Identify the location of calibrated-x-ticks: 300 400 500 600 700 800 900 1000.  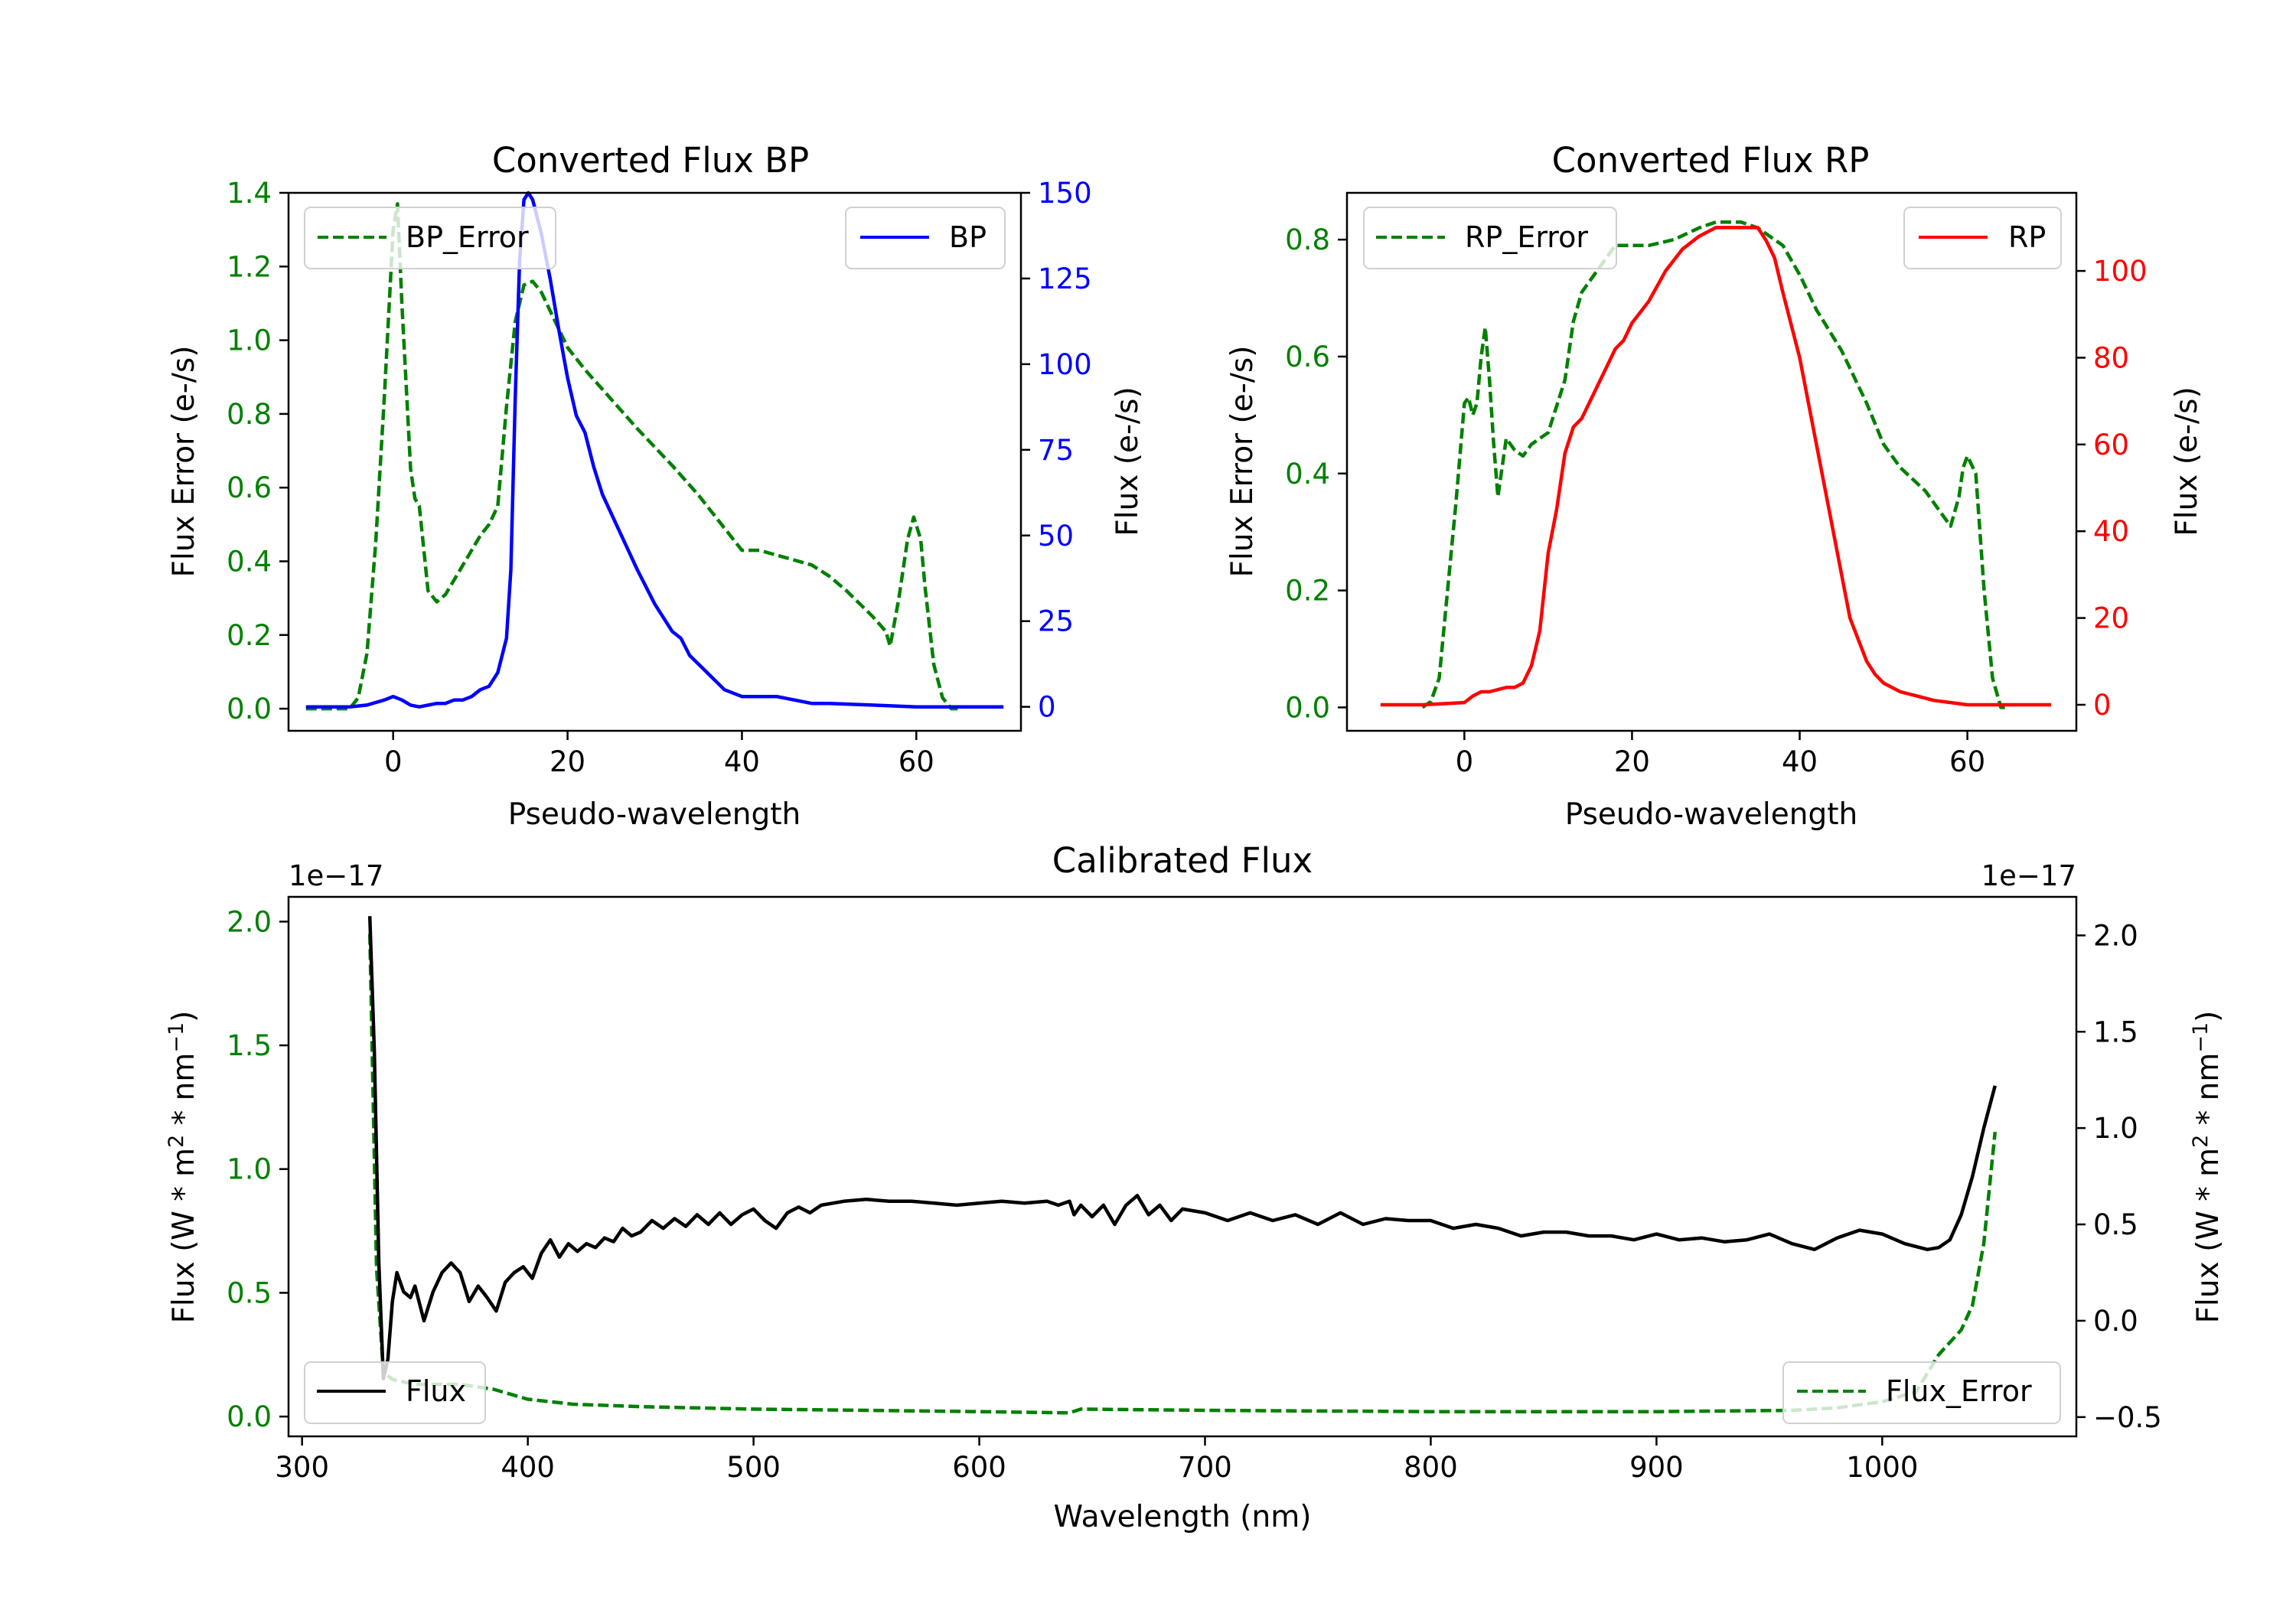
(1096, 1460).